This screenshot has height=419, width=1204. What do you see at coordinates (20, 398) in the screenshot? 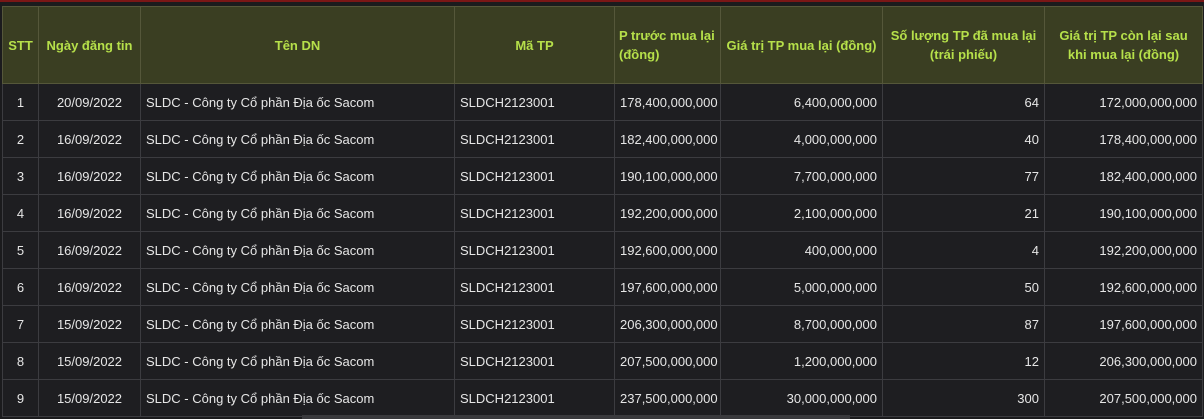
I see `cell-stt: 9` at bounding box center [20, 398].